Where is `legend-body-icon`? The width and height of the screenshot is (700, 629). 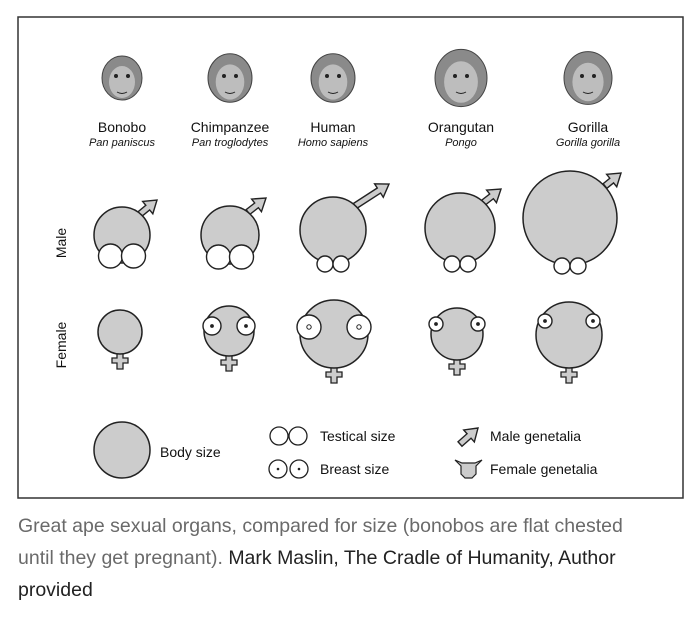 legend-body-icon is located at coordinates (122, 450).